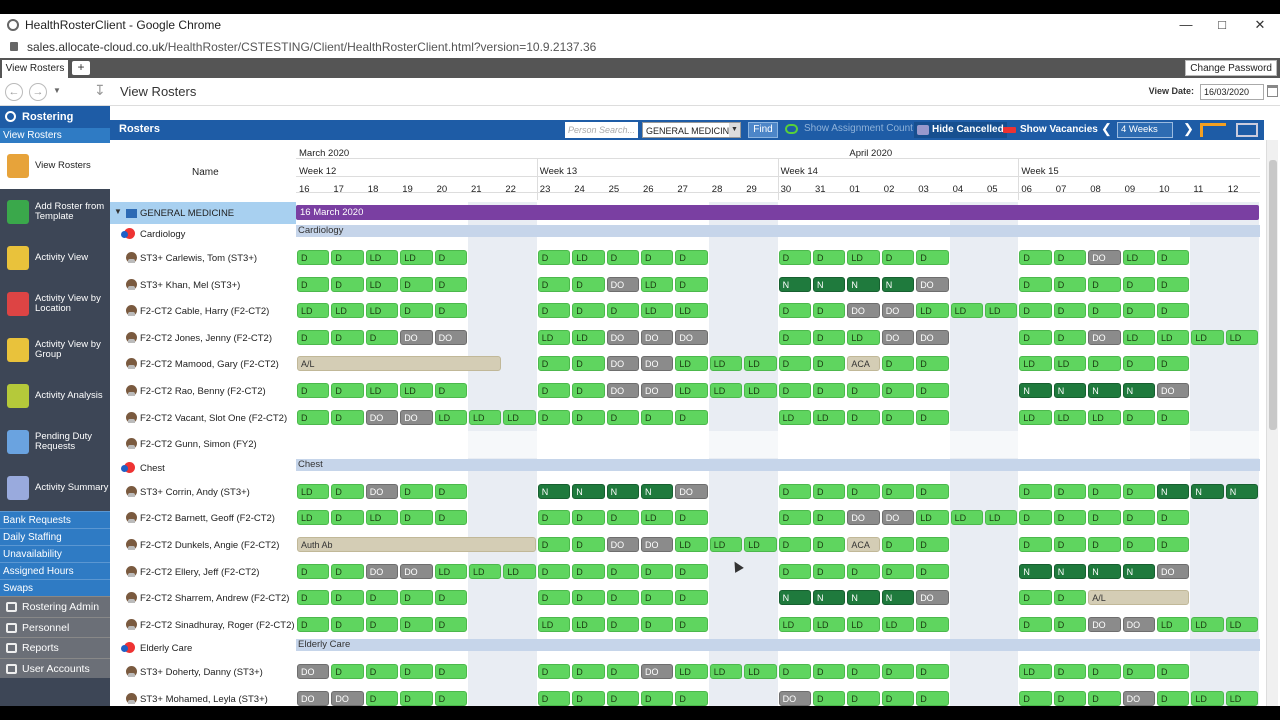 The height and width of the screenshot is (720, 1280). I want to click on minimize-icon: —, so click(1186, 24).